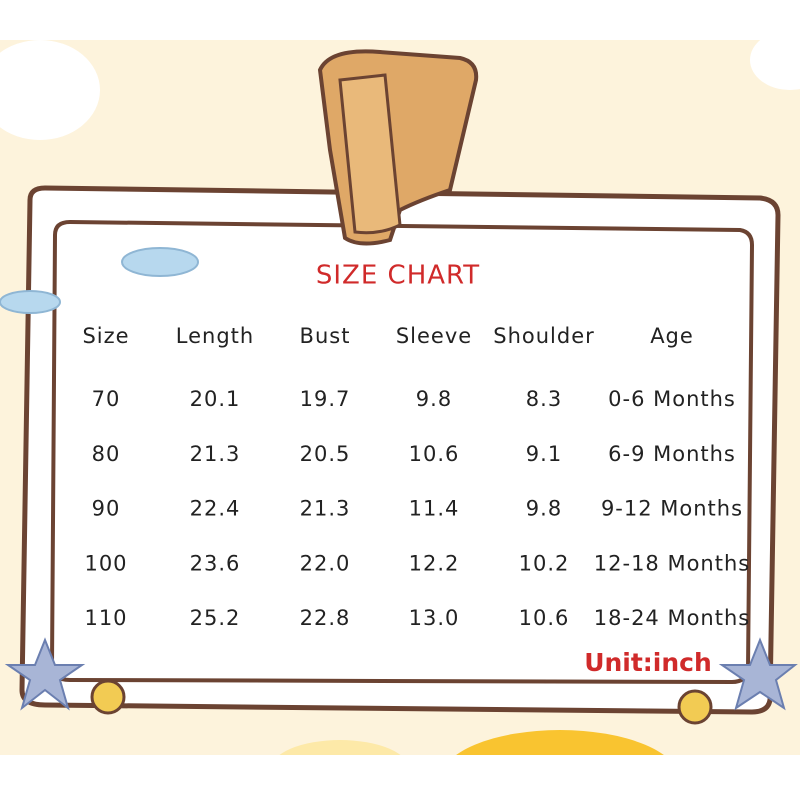  What do you see at coordinates (672, 336) in the screenshot?
I see `column-header: Age` at bounding box center [672, 336].